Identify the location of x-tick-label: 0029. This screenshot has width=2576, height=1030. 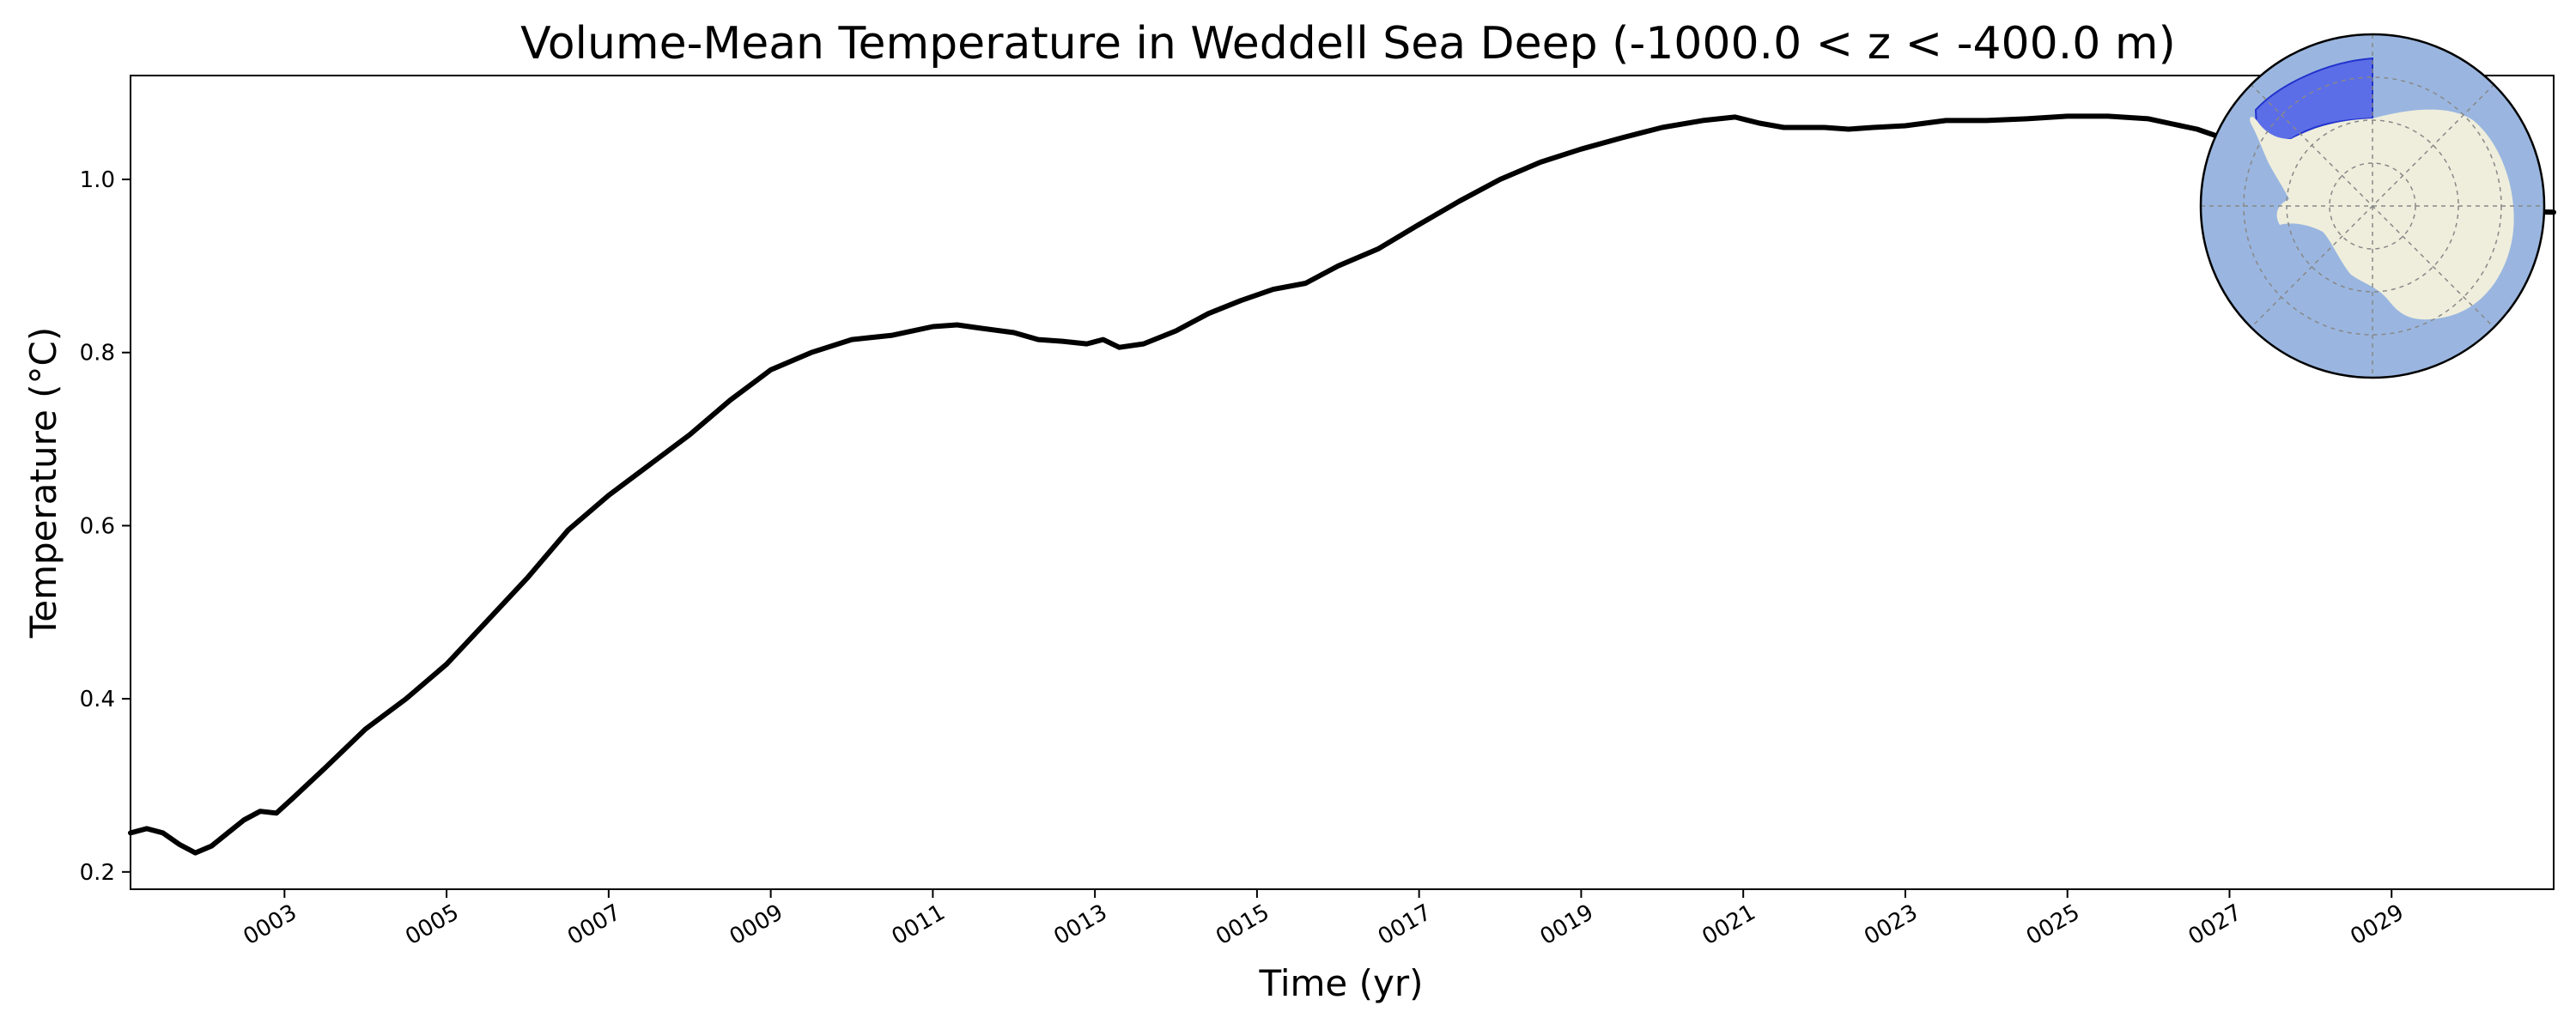
(2377, 925).